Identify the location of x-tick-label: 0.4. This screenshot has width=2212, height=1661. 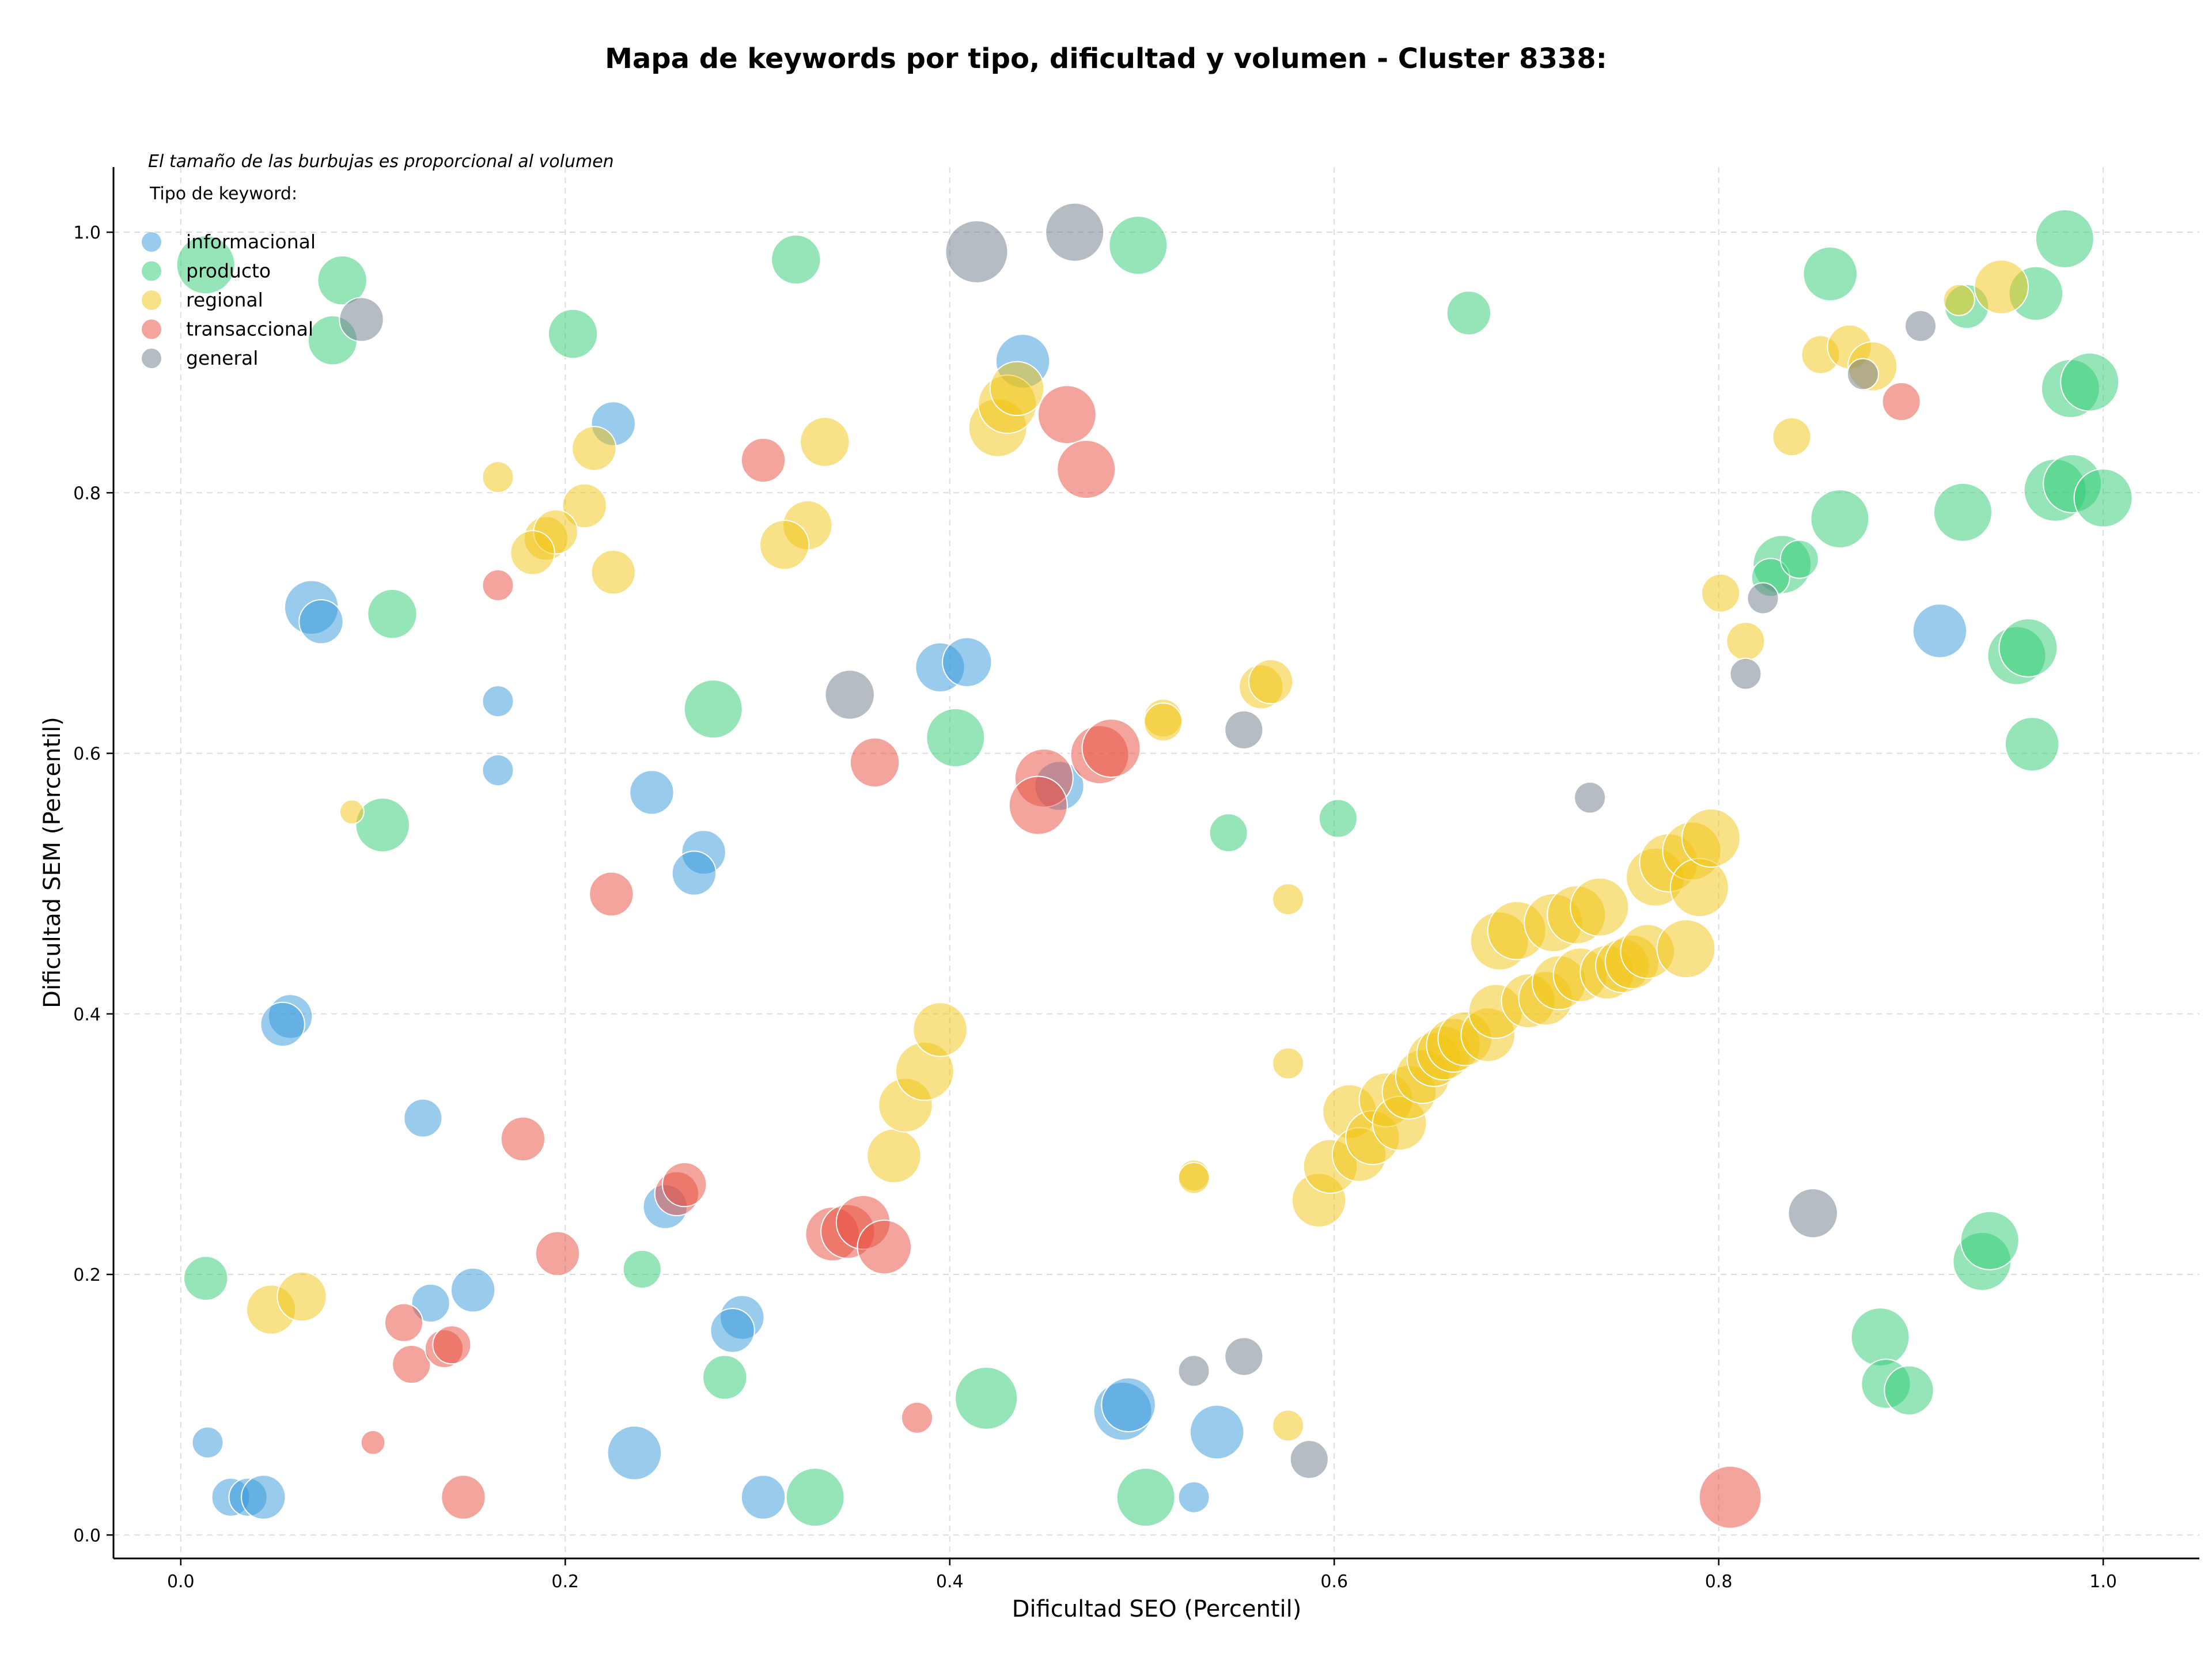
(950, 1582).